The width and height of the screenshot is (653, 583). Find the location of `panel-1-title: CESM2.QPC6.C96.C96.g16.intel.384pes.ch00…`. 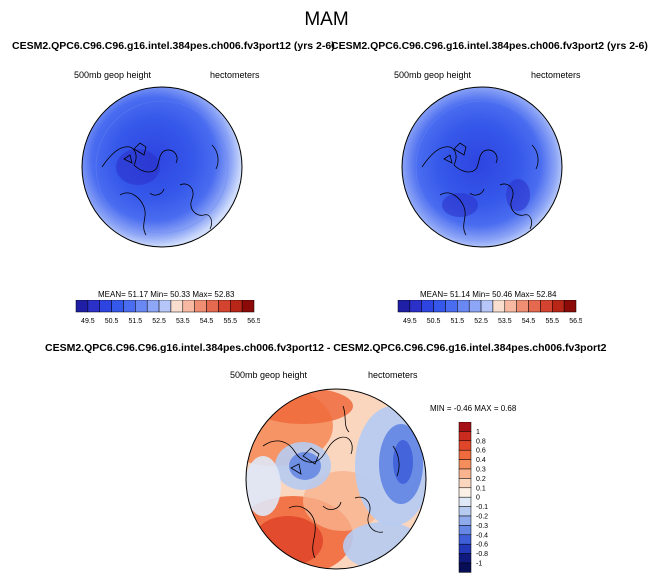

panel-1-title: CESM2.QPC6.C96.C96.g16.intel.384pes.ch00… is located at coordinates (173, 46).